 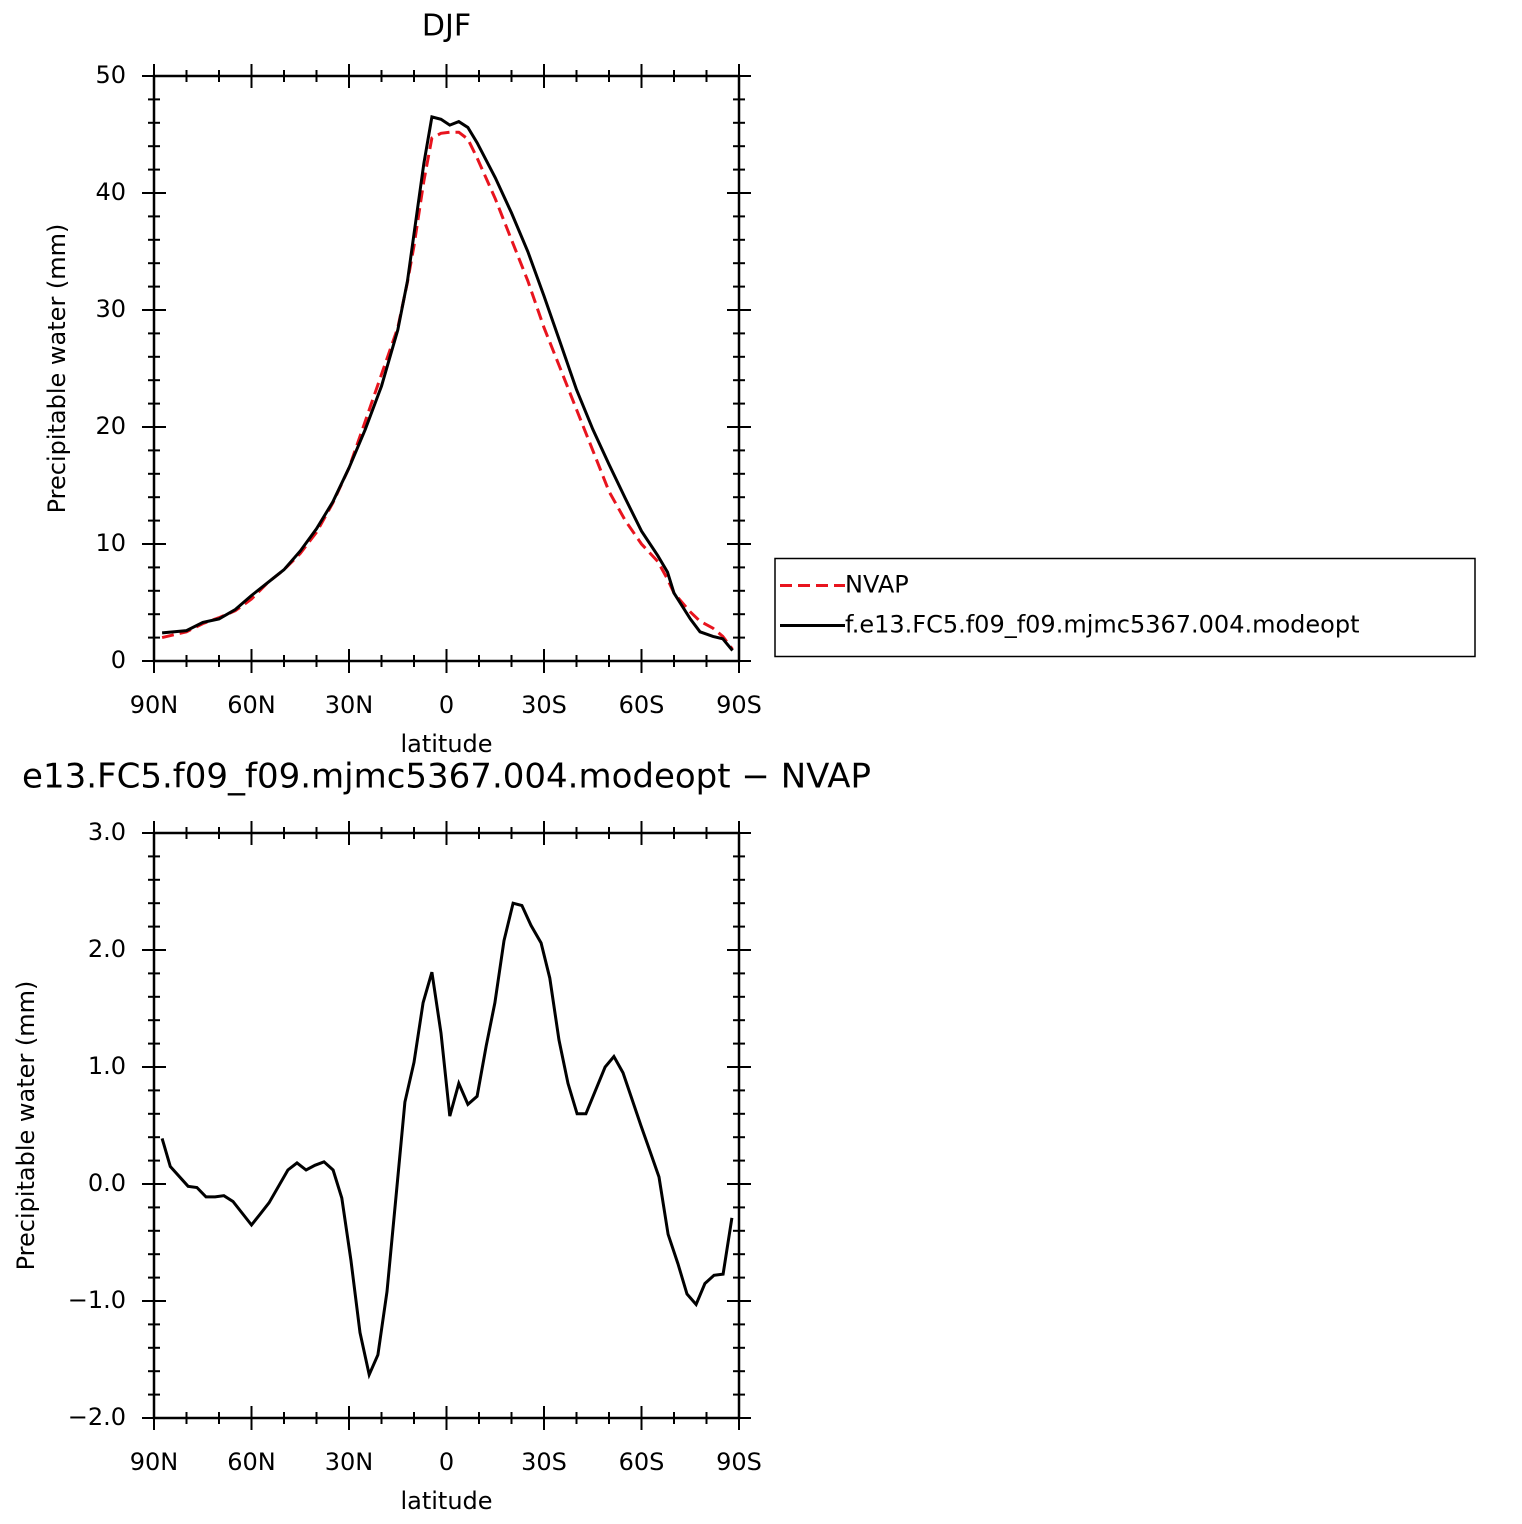 What do you see at coordinates (107, 832) in the screenshot?
I see `y-tick-label: 3.0` at bounding box center [107, 832].